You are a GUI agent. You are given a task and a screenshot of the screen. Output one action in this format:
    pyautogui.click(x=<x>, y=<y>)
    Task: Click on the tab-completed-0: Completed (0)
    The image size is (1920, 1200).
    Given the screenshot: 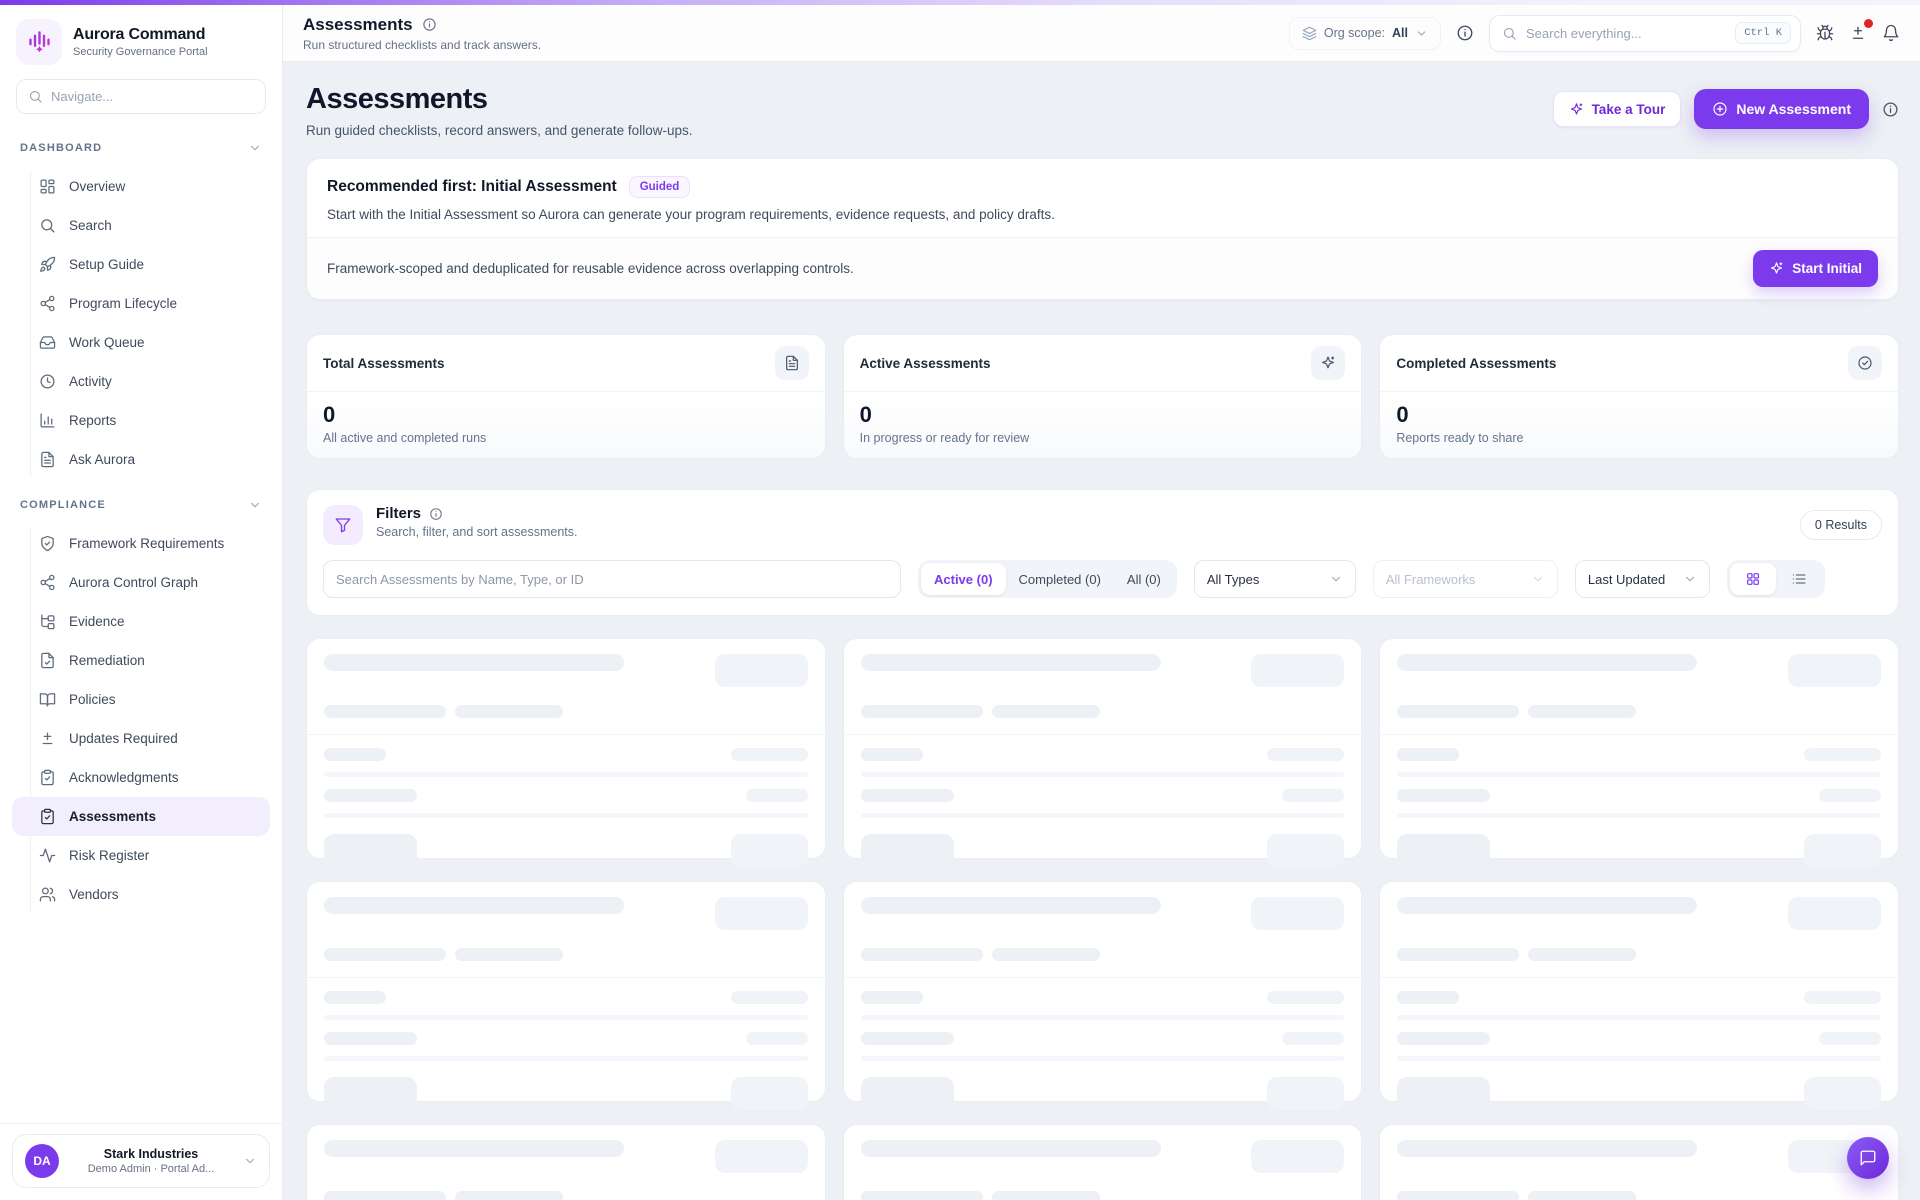 What is the action you would take?
    pyautogui.click(x=1059, y=579)
    